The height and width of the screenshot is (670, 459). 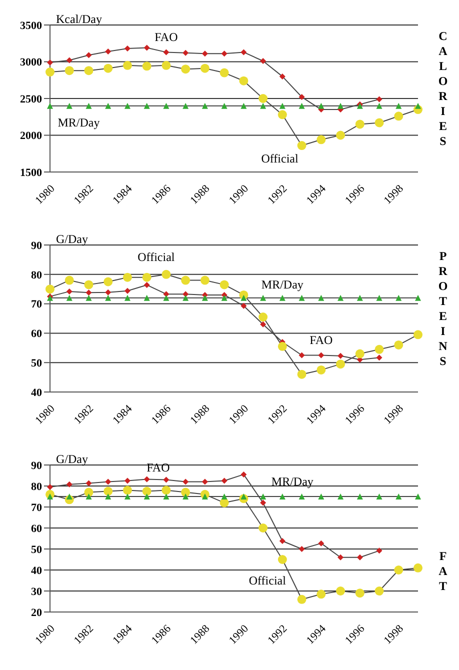 What do you see at coordinates (36, 528) in the screenshot?
I see `y-tick-label: 60` at bounding box center [36, 528].